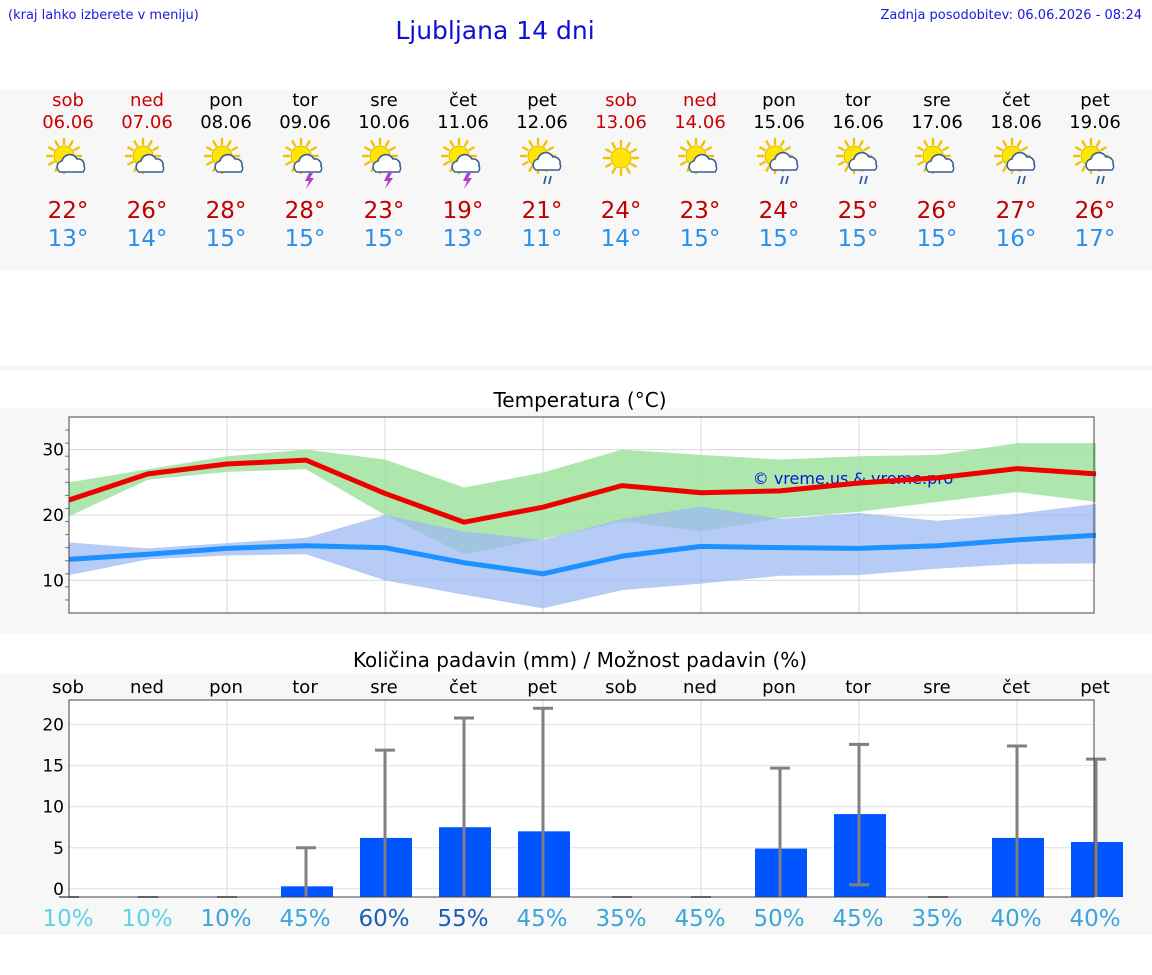 This screenshot has height=975, width=1152. I want to click on max-temperature-line, so click(582, 491).